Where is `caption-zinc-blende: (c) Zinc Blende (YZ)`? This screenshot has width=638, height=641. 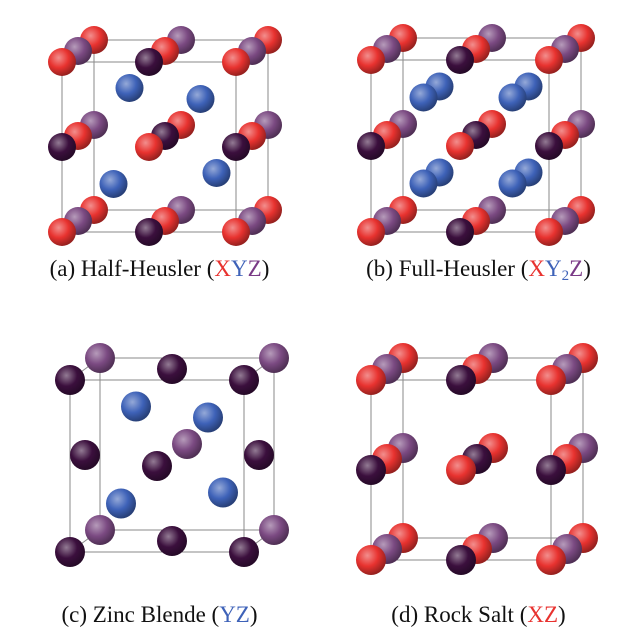 caption-zinc-blende: (c) Zinc Blende (YZ) is located at coordinates (159, 615).